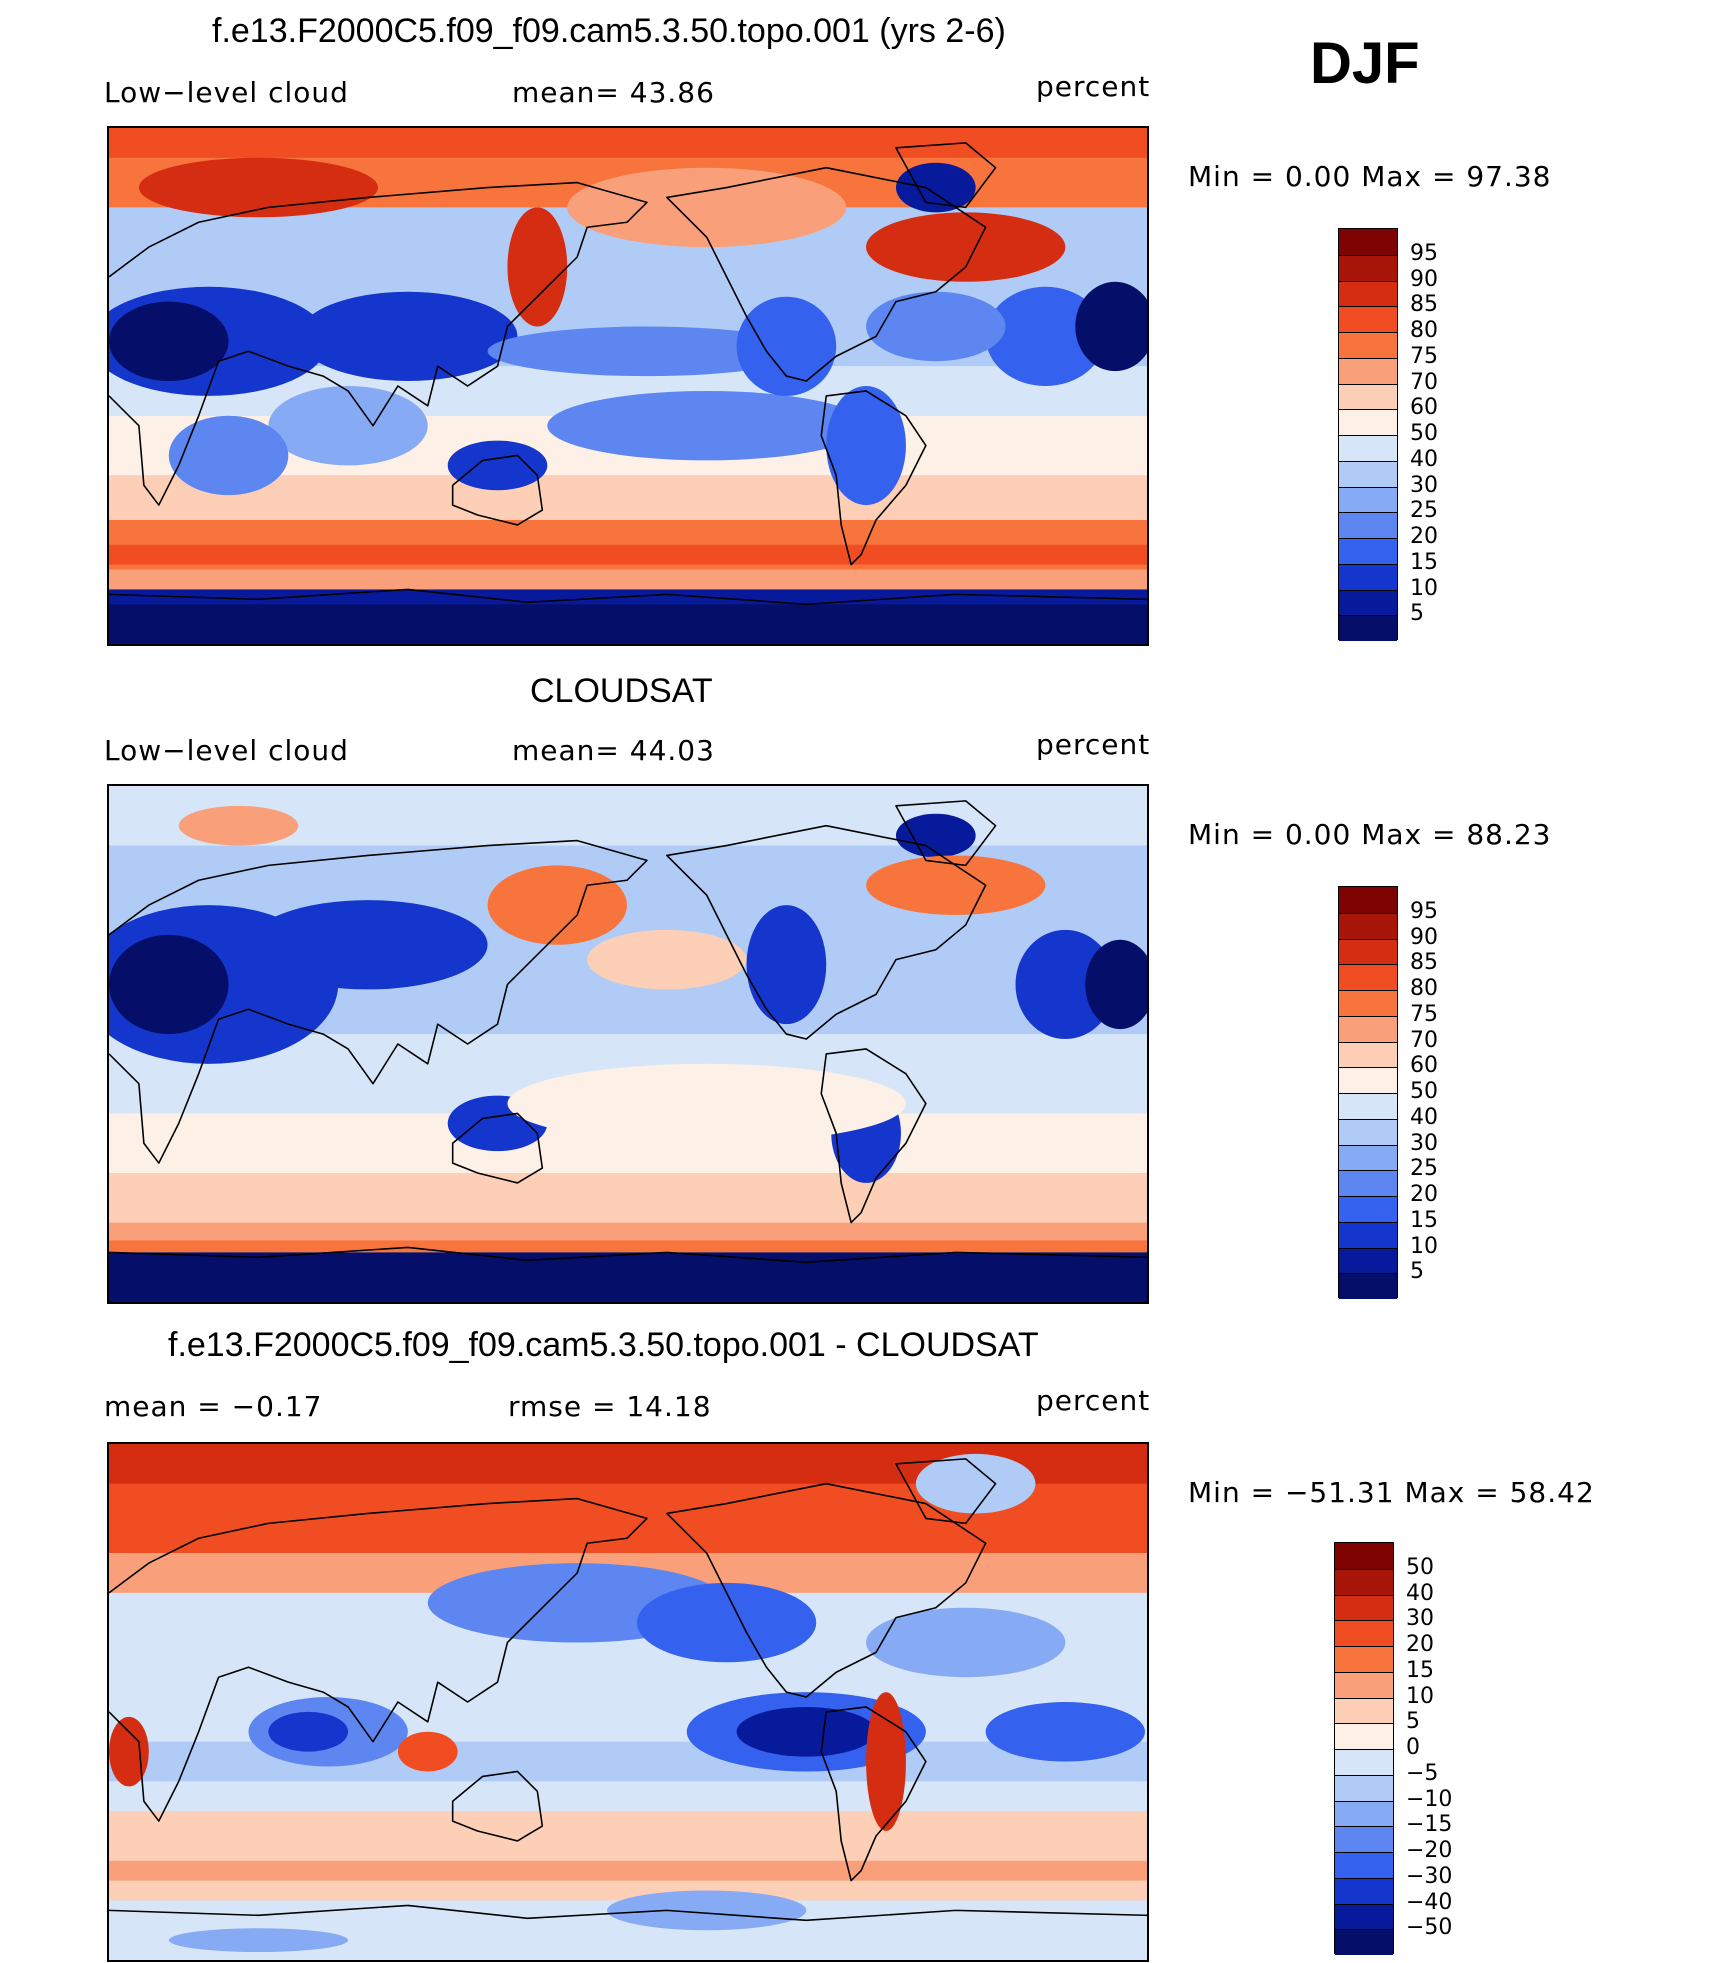 Image resolution: width=1710 pixels, height=1963 pixels. What do you see at coordinates (1424, 1040) in the screenshot?
I see `colorbar-tick-label: 70` at bounding box center [1424, 1040].